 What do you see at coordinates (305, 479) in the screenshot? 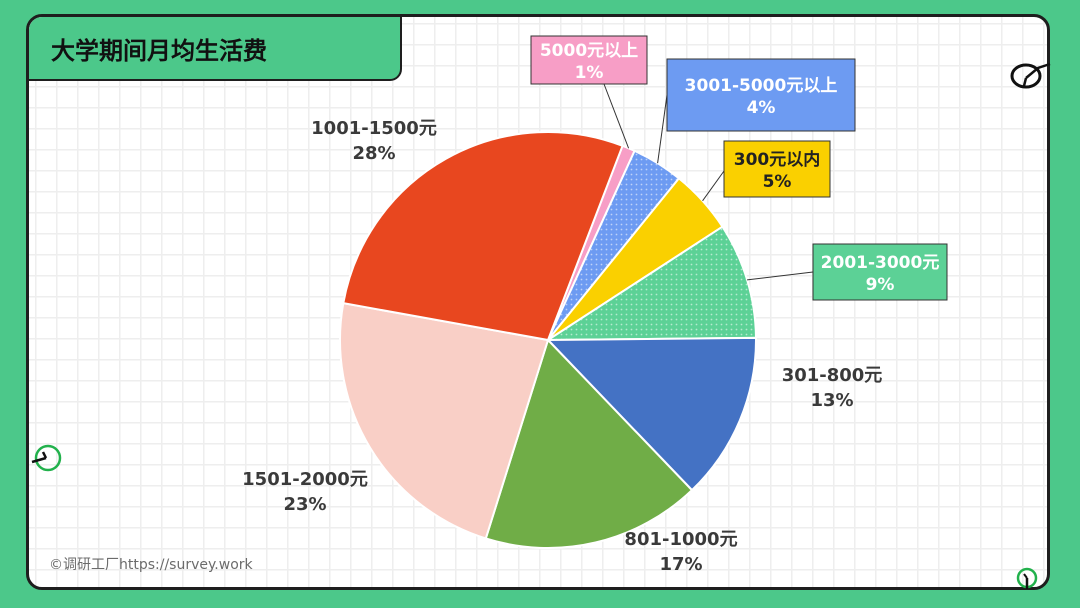
I see `label-name-1501-2000: 1501-2000元` at bounding box center [305, 479].